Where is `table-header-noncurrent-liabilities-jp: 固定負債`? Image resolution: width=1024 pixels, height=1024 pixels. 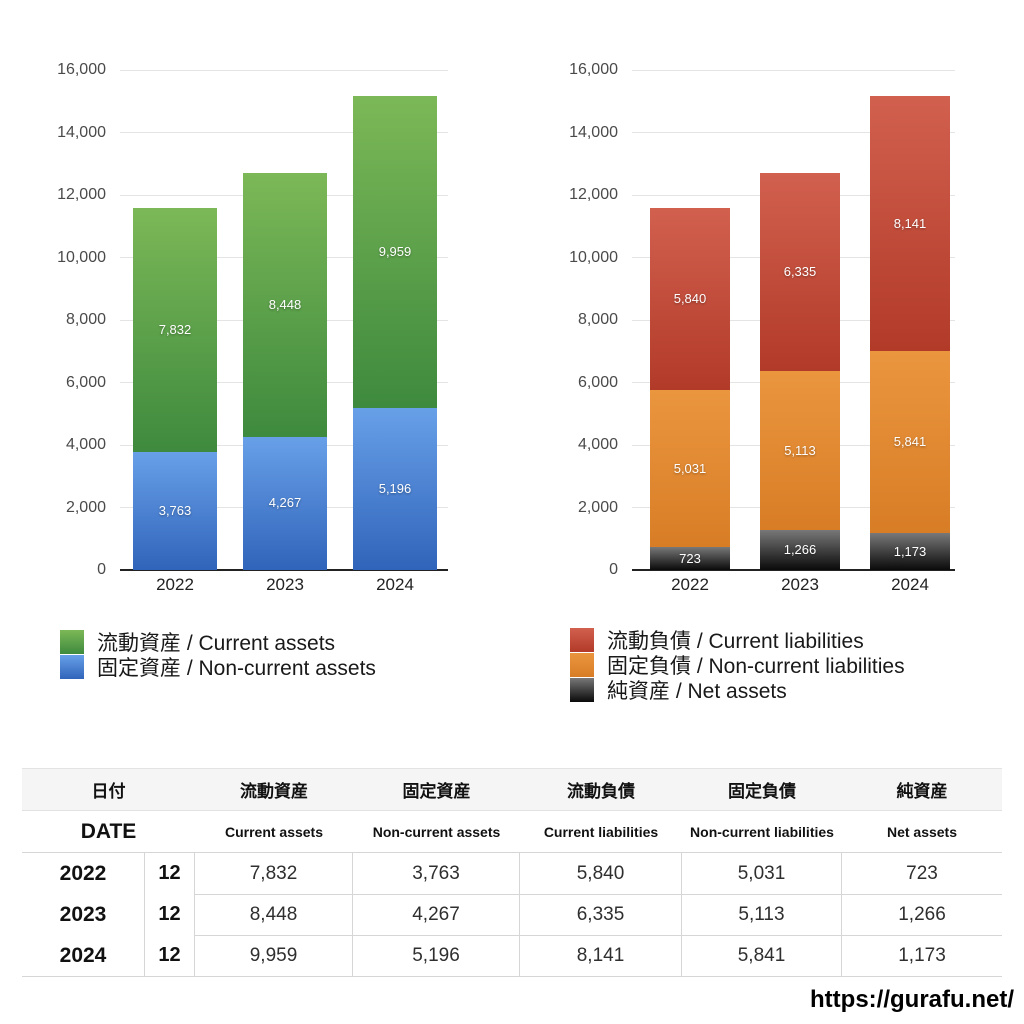 table-header-noncurrent-liabilities-jp: 固定負債 is located at coordinates (762, 791).